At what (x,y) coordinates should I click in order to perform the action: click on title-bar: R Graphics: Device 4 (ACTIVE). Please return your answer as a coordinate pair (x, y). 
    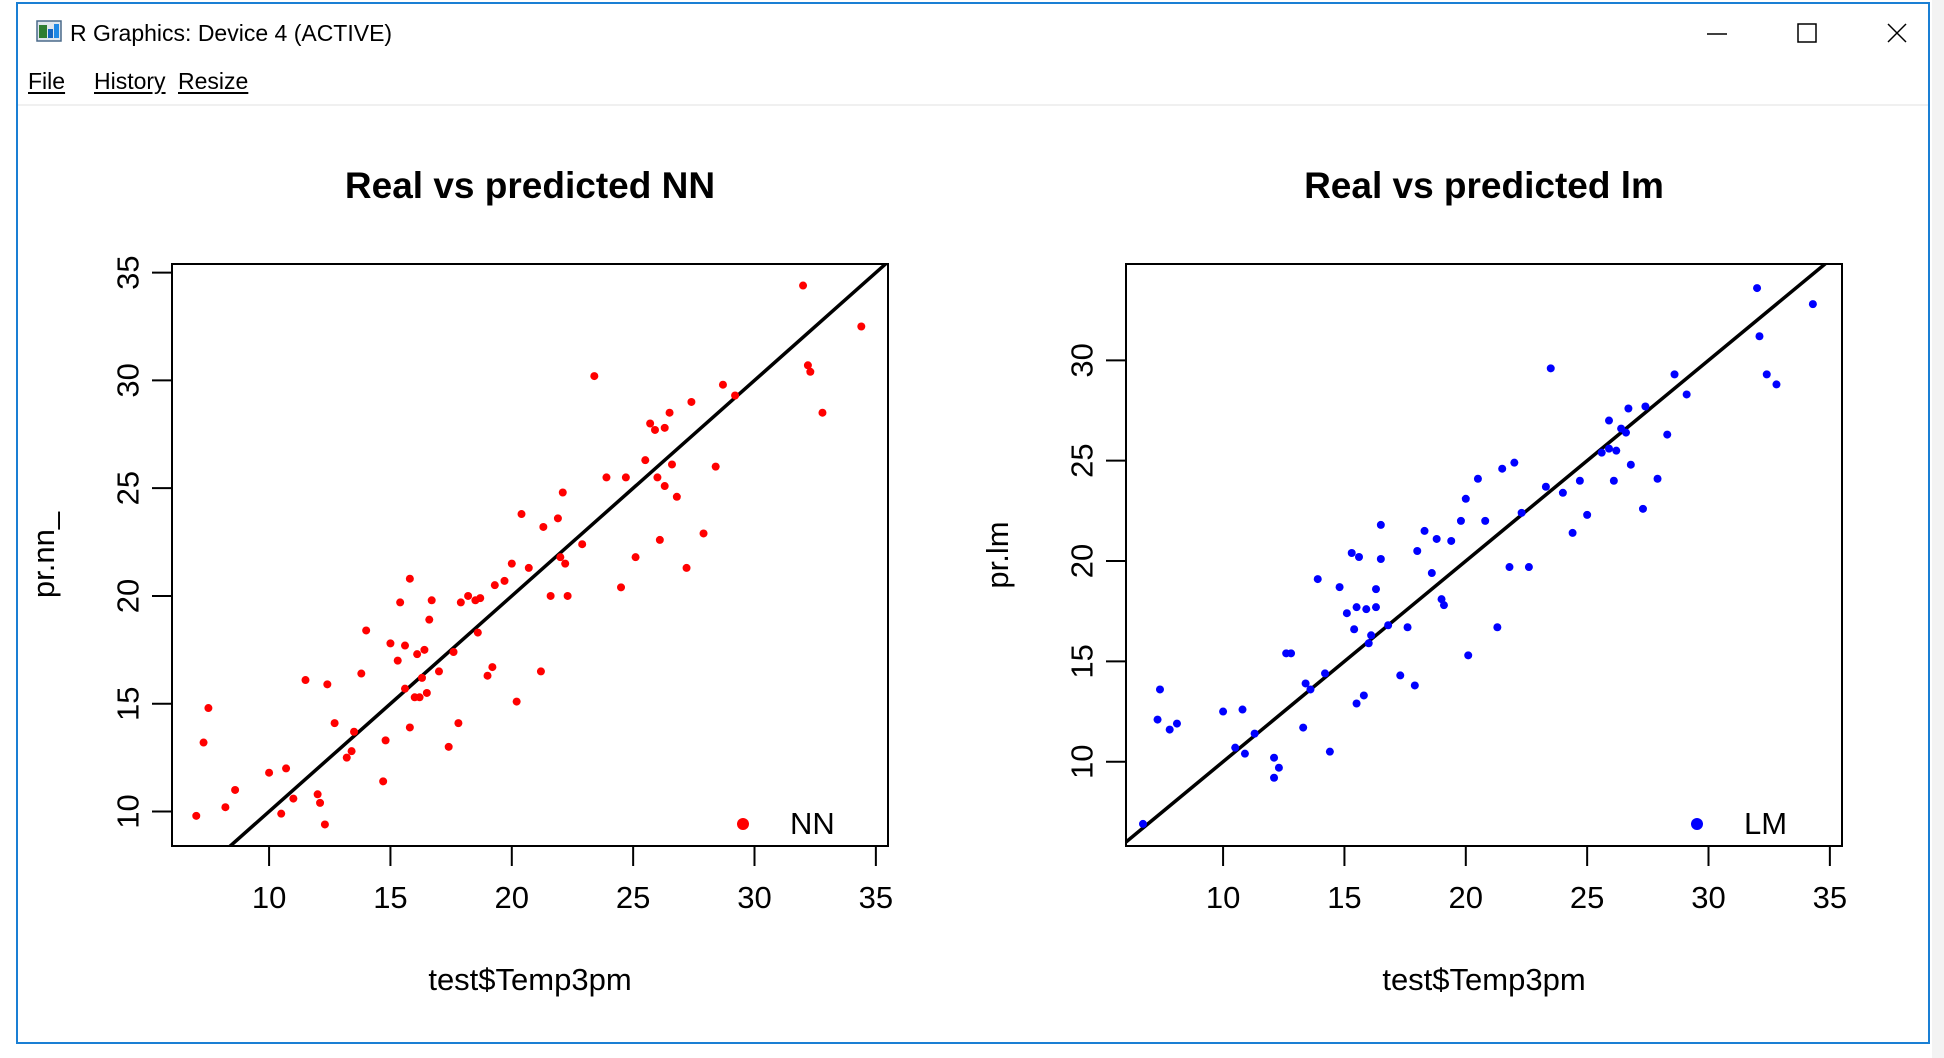
    Looking at the image, I should click on (973, 33).